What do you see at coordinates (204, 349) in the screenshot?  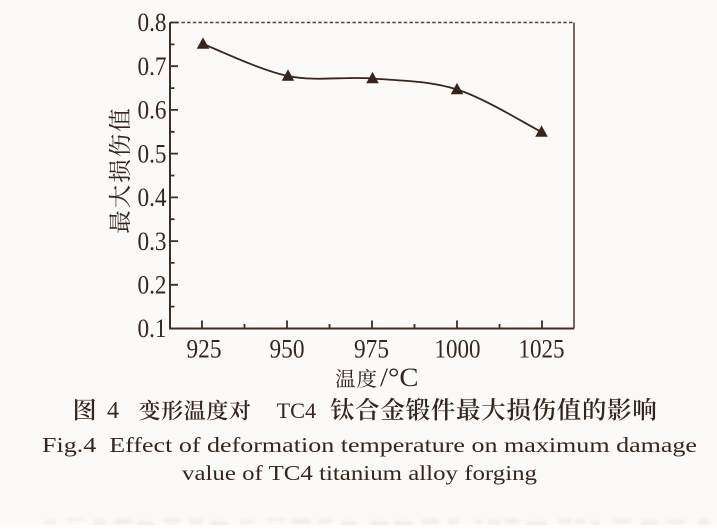 I see `svg-text: 925` at bounding box center [204, 349].